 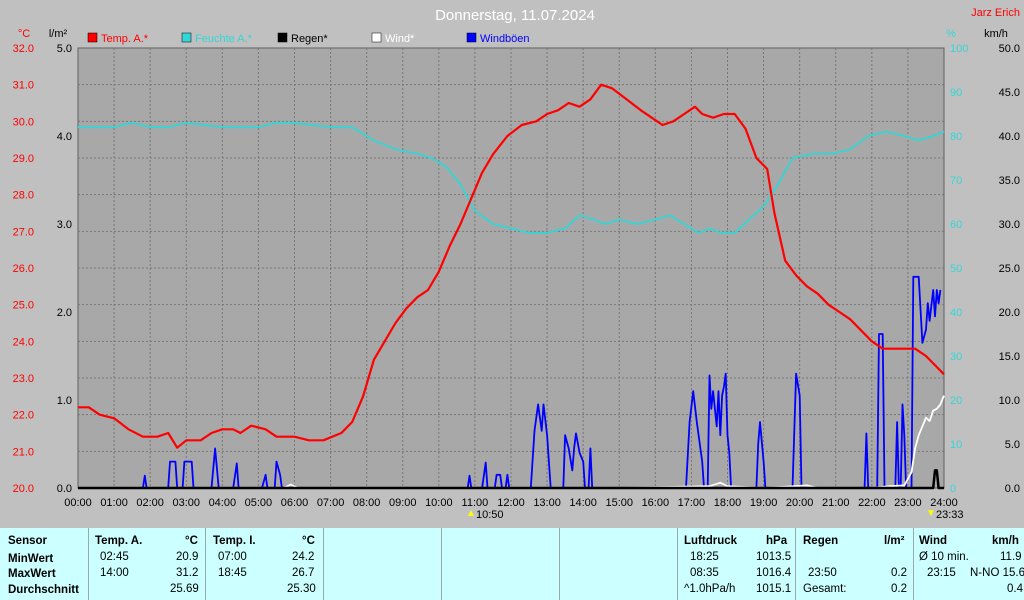 What do you see at coordinates (692, 503) in the screenshot?
I see `time-tick-label: 17:00` at bounding box center [692, 503].